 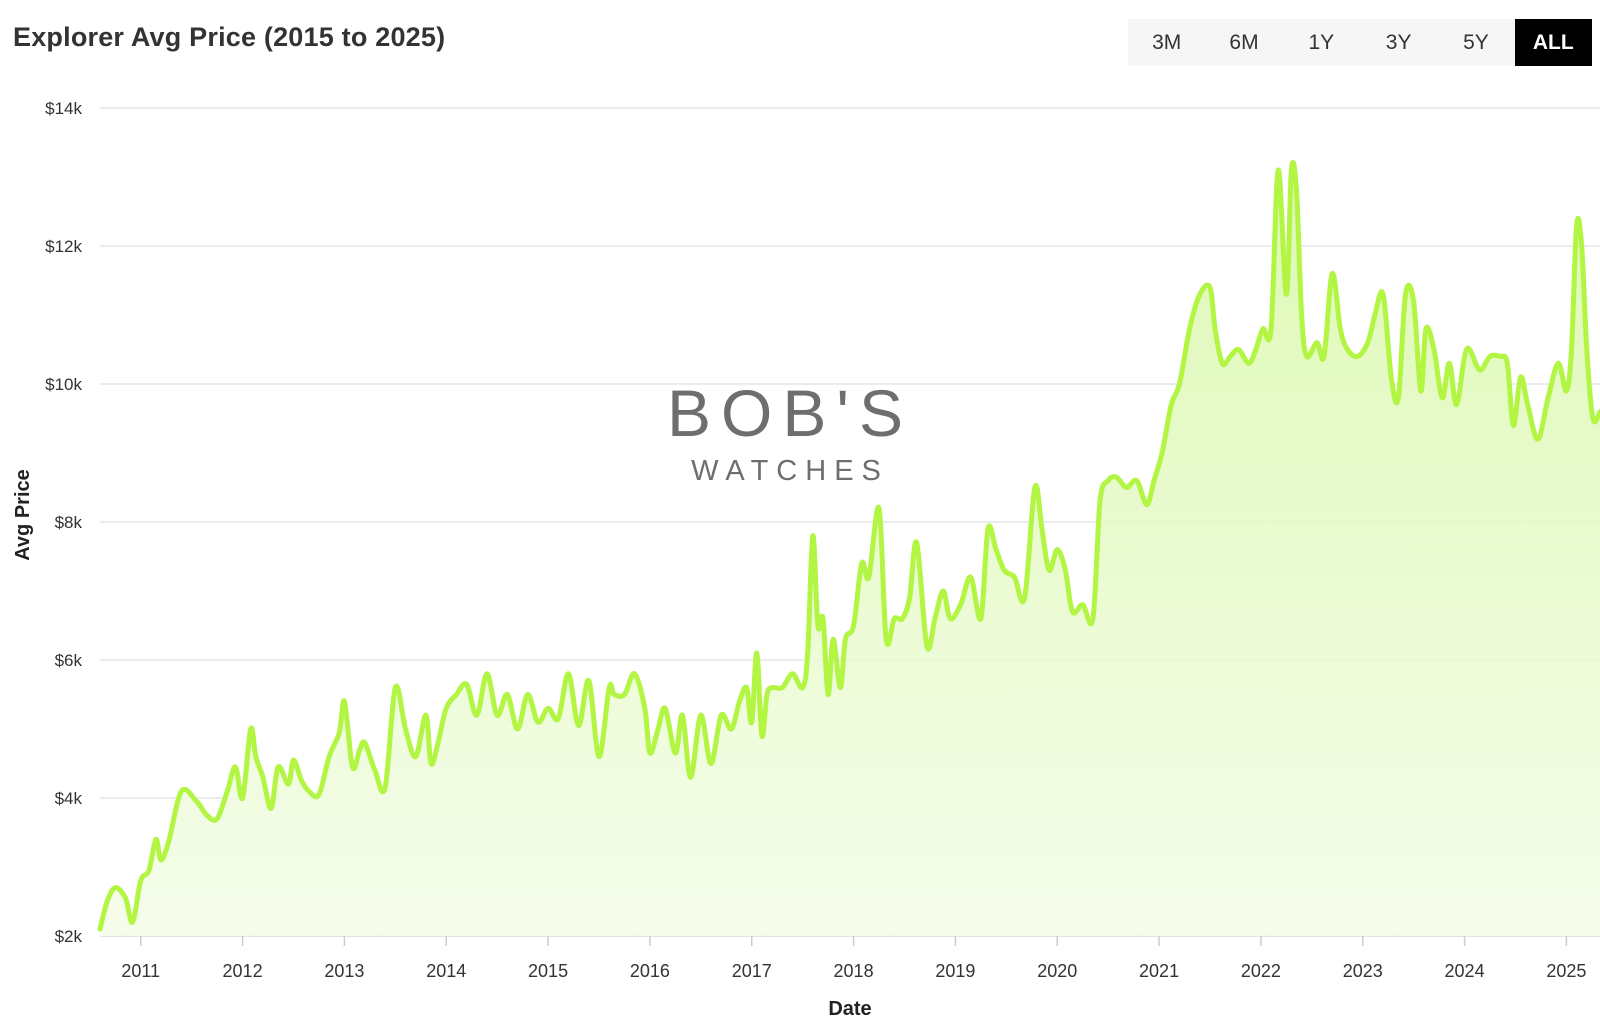 What do you see at coordinates (344, 971) in the screenshot?
I see `x-tick-label: 2013` at bounding box center [344, 971].